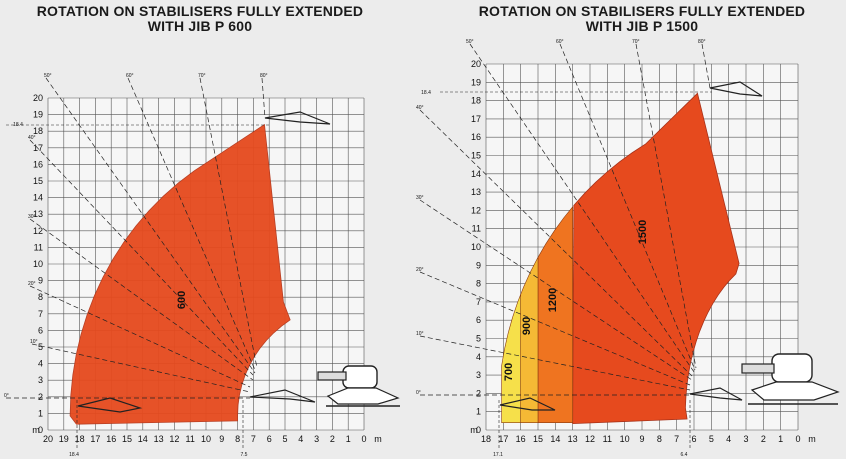  What do you see at coordinates (607, 439) in the screenshot?
I see `x-tick-label: 11` at bounding box center [607, 439].